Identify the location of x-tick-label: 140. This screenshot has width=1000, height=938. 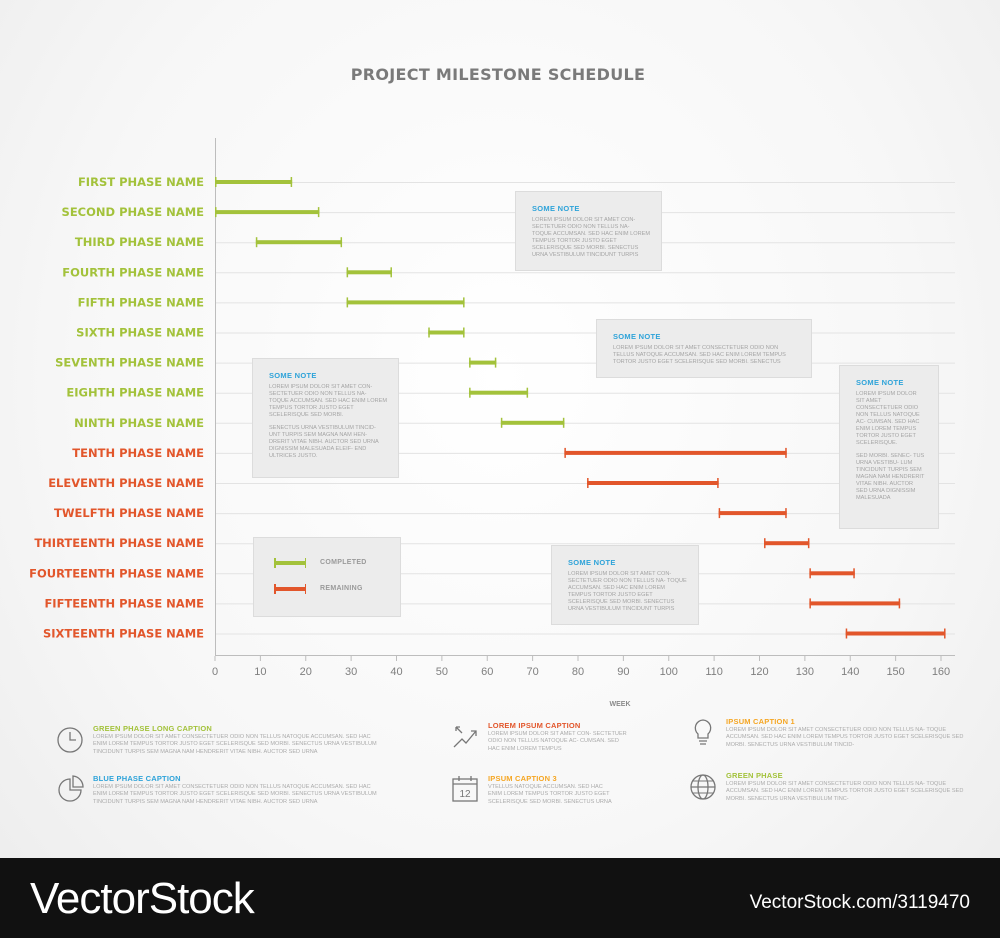
(850, 672).